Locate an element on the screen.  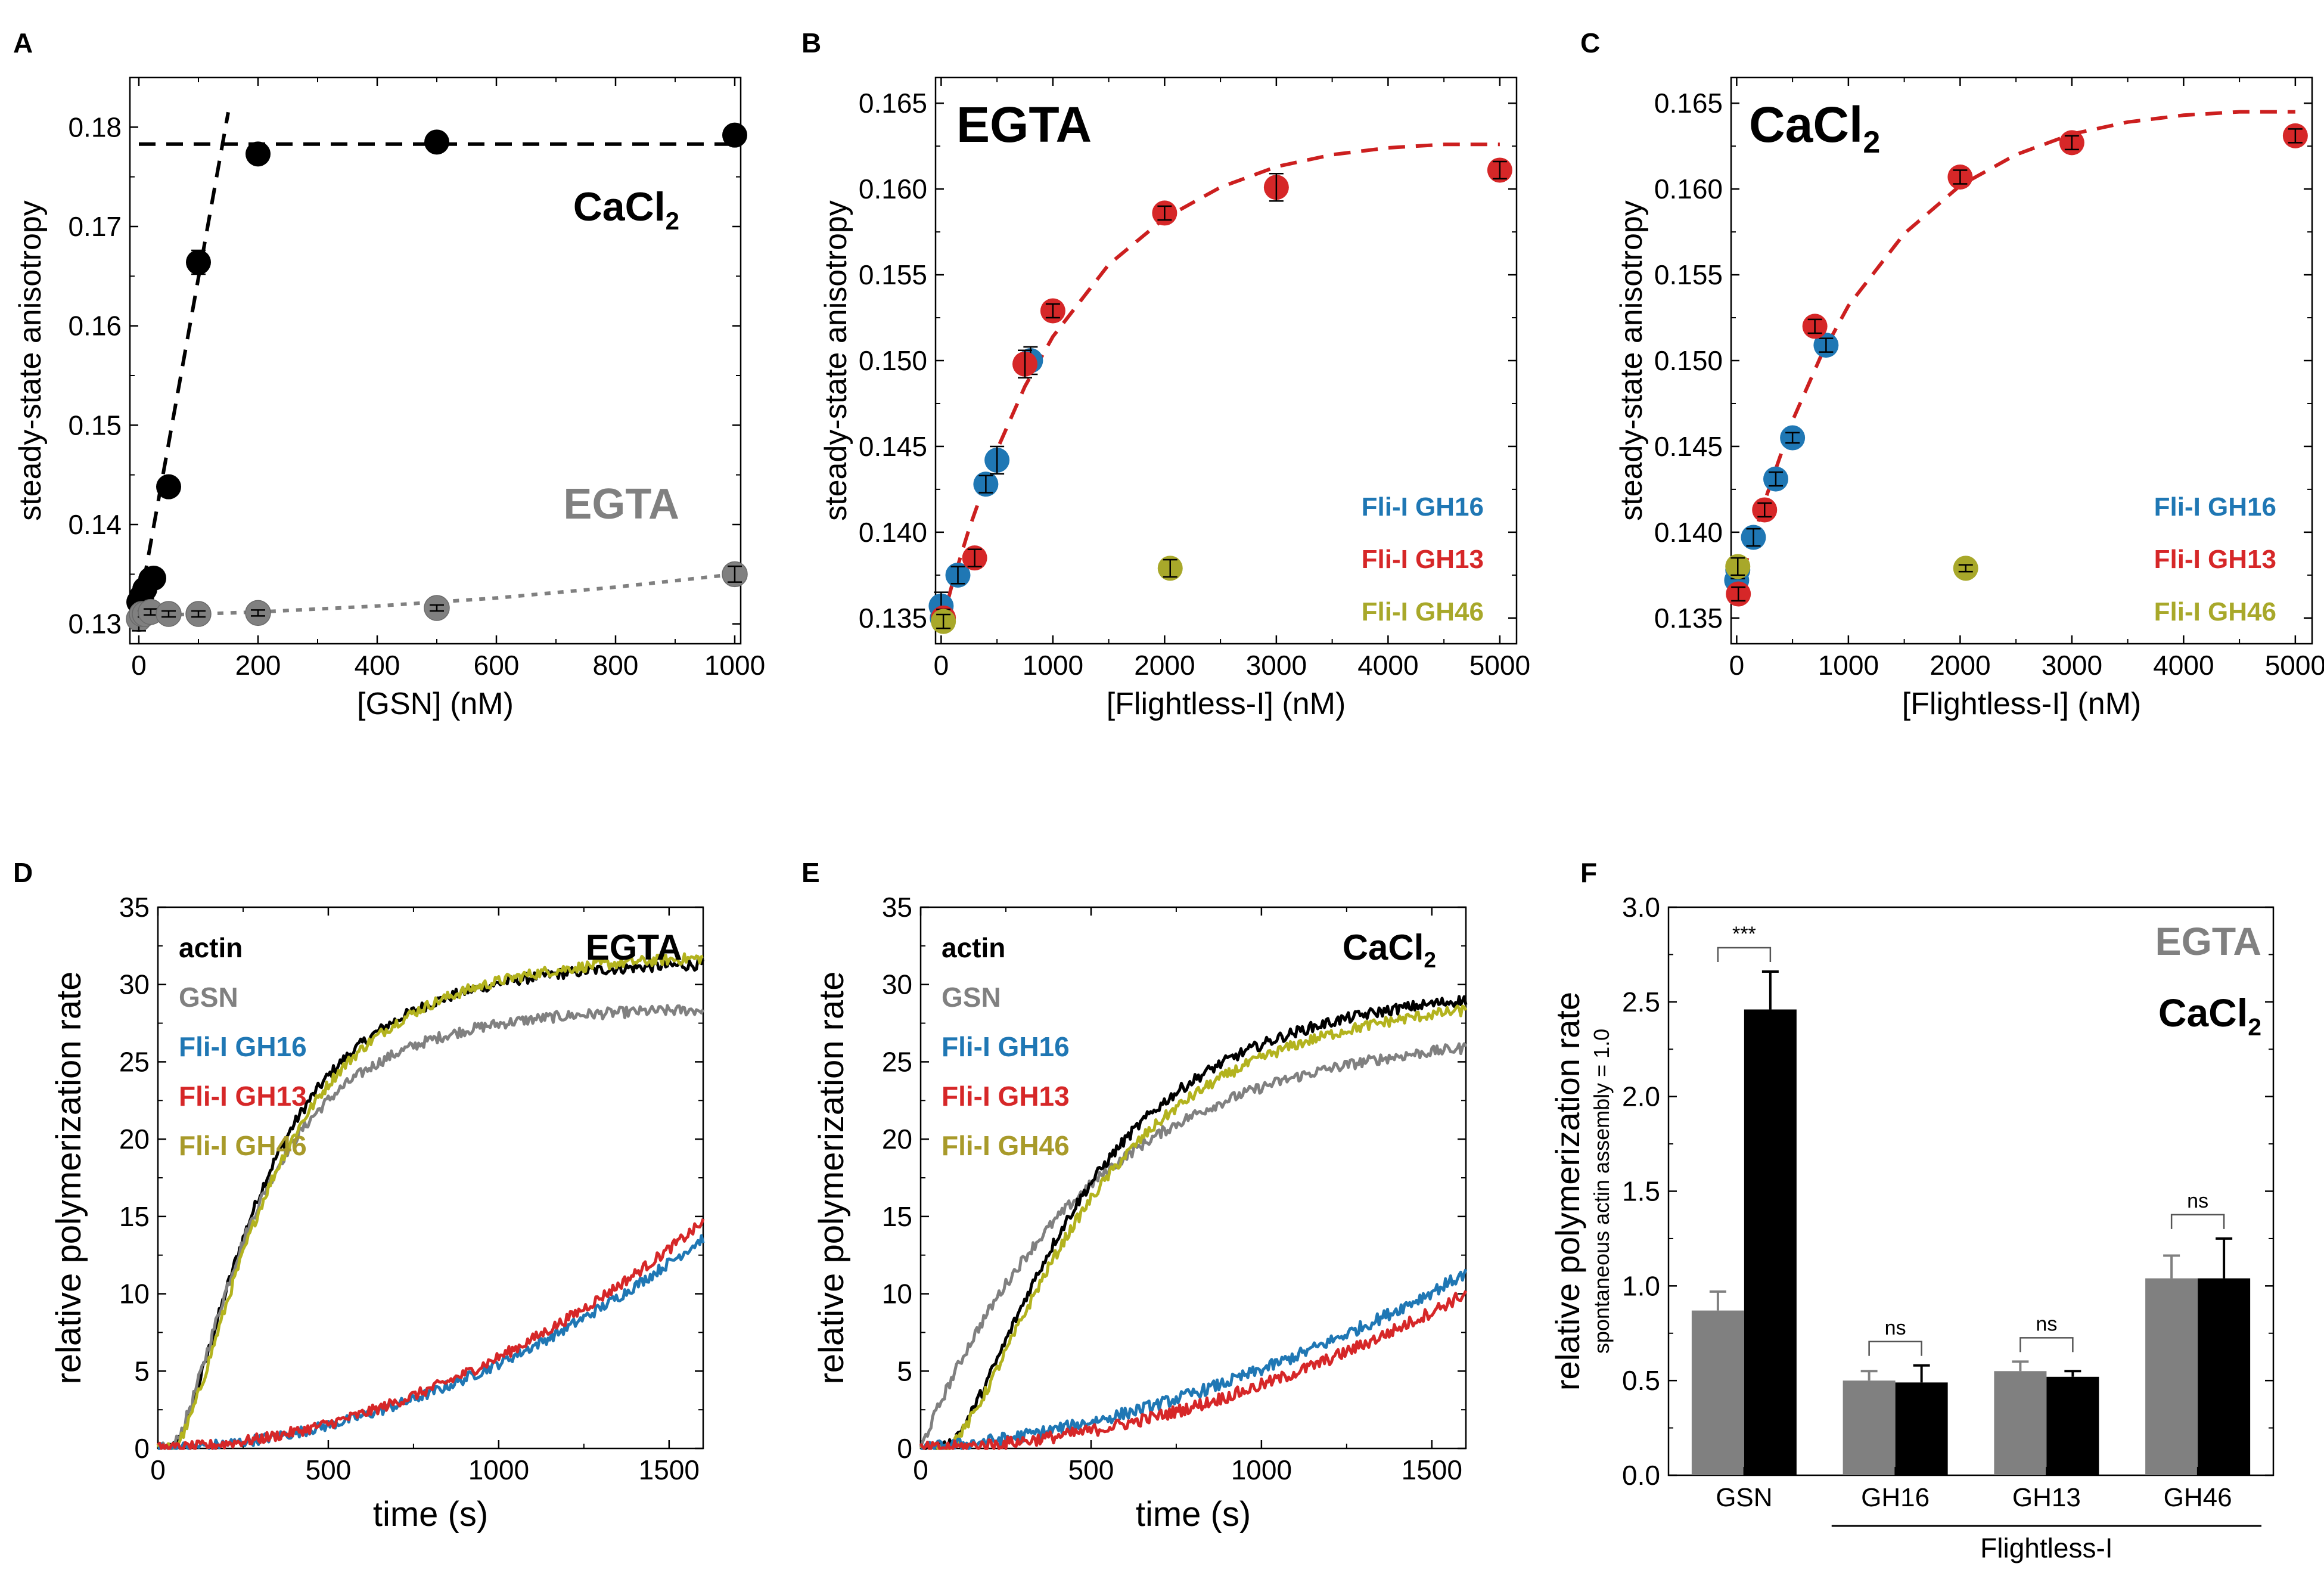
annotation-cacl2: CaCl2 is located at coordinates (2209, 1016).